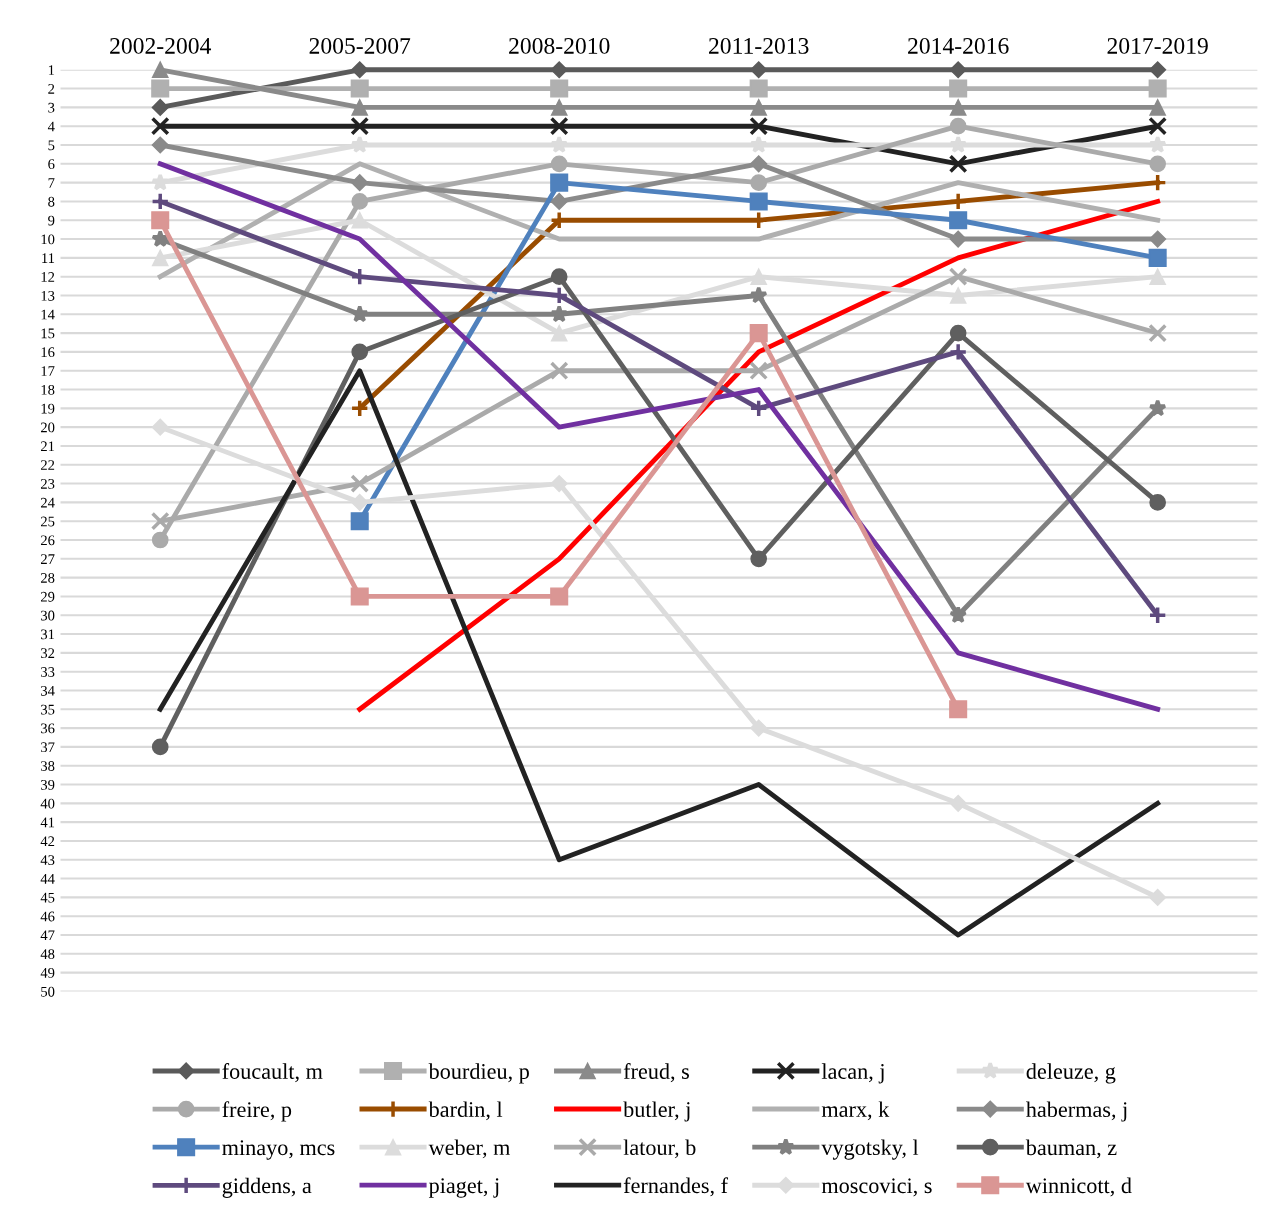  I want to click on y-tick-label: 5, so click(51, 145).